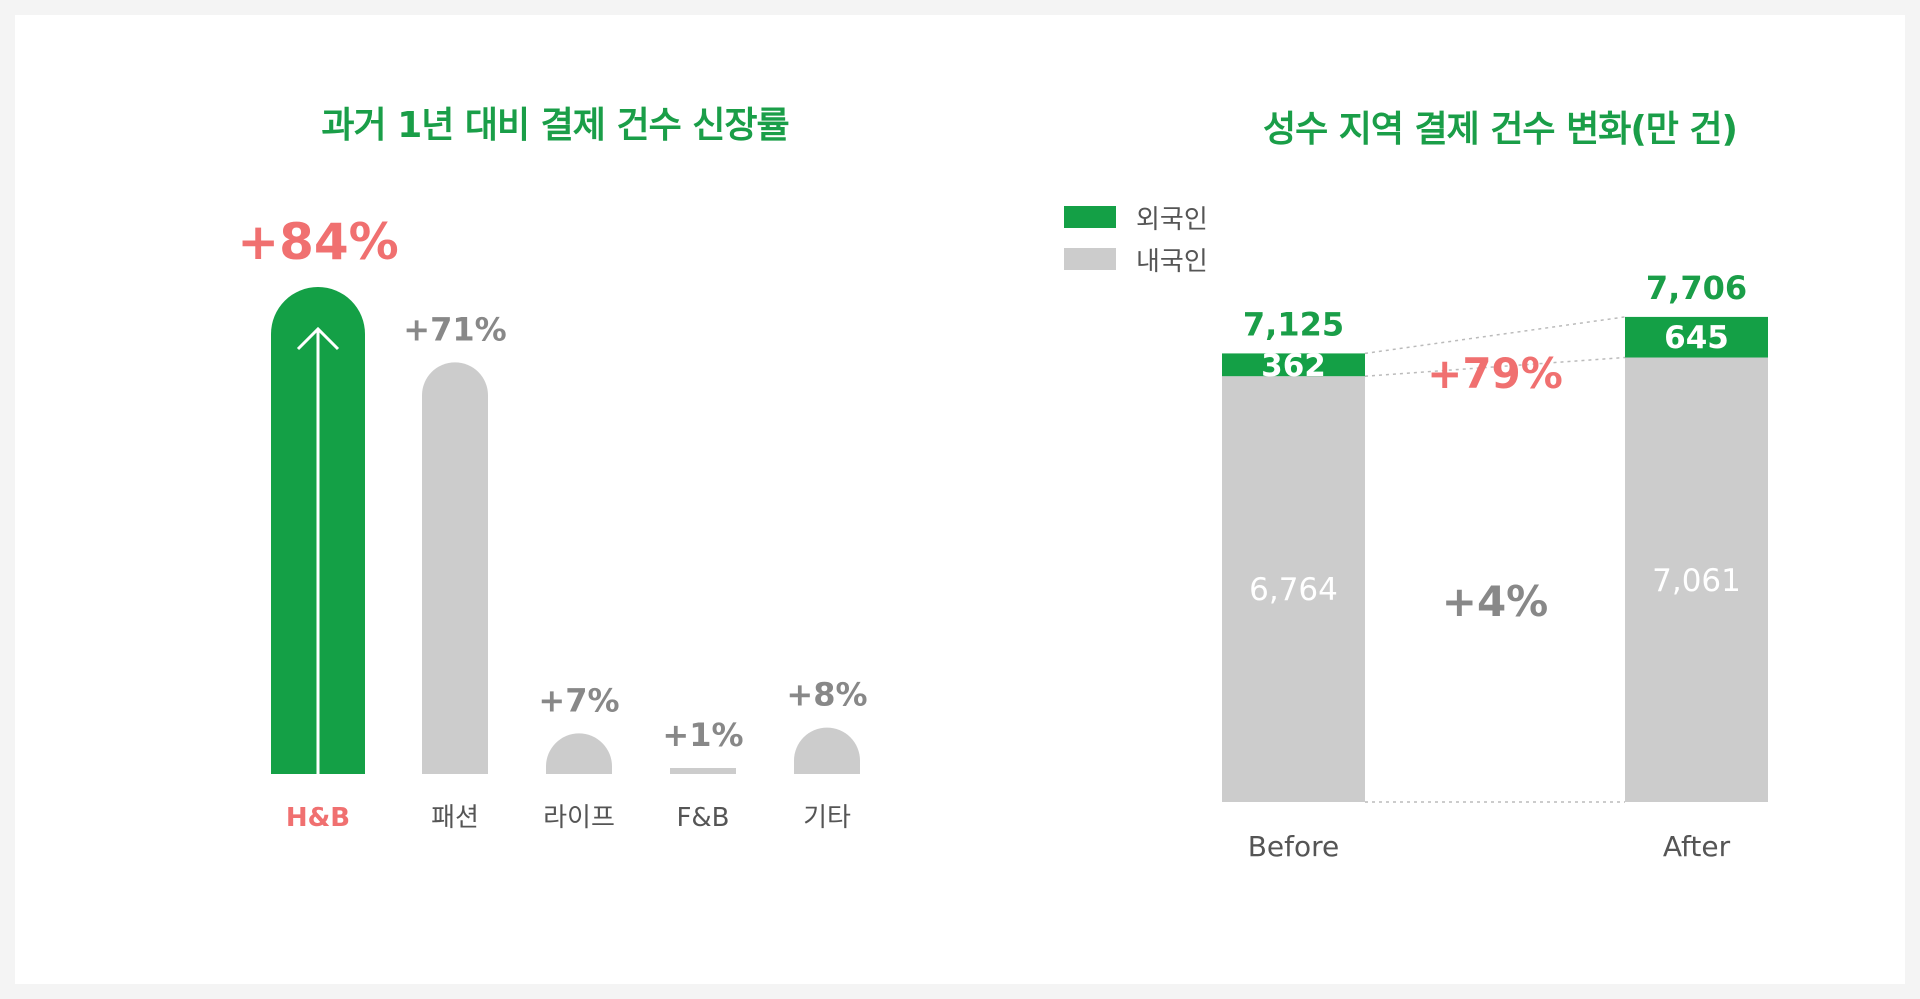 The width and height of the screenshot is (1920, 999). I want to click on category-label-3: 라이프, so click(579, 818).